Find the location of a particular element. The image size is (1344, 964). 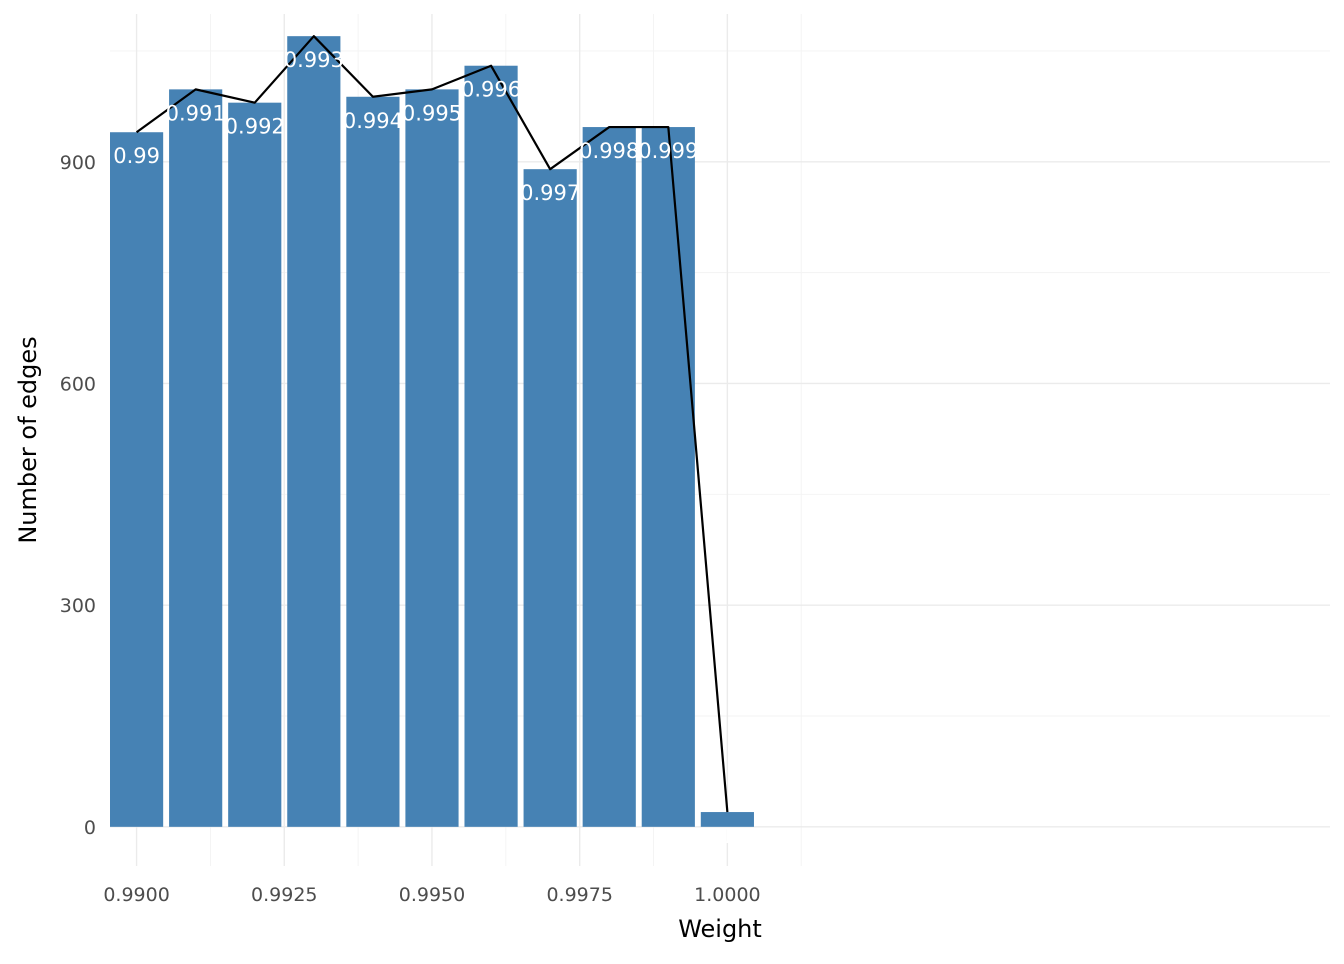

x-tick-label: 0.9950 is located at coordinates (432, 895).